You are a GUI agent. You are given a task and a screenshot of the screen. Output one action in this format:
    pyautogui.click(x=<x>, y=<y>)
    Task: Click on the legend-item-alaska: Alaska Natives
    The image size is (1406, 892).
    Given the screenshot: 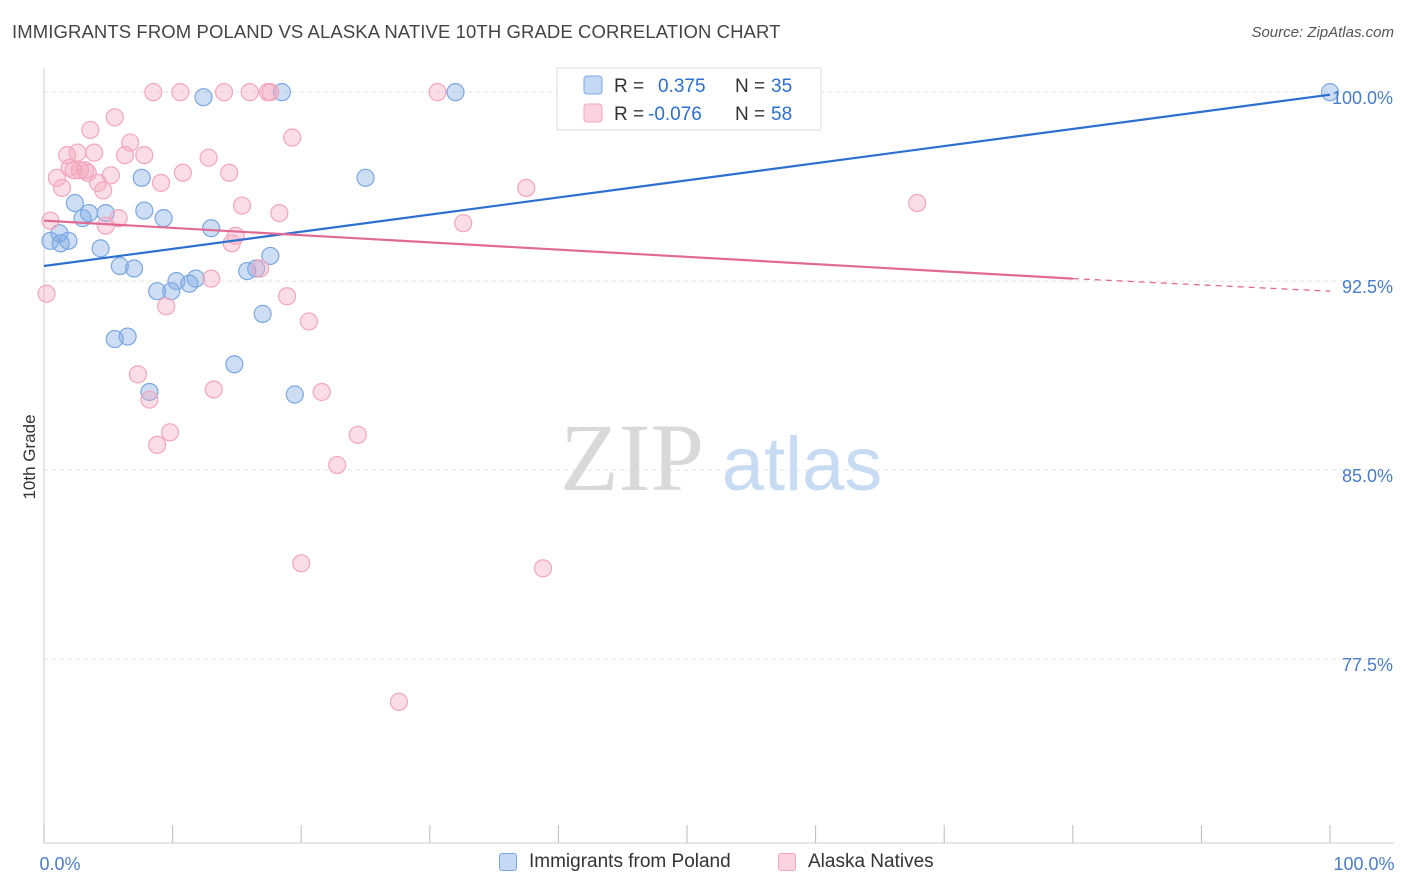 What is the action you would take?
    pyautogui.click(x=856, y=862)
    